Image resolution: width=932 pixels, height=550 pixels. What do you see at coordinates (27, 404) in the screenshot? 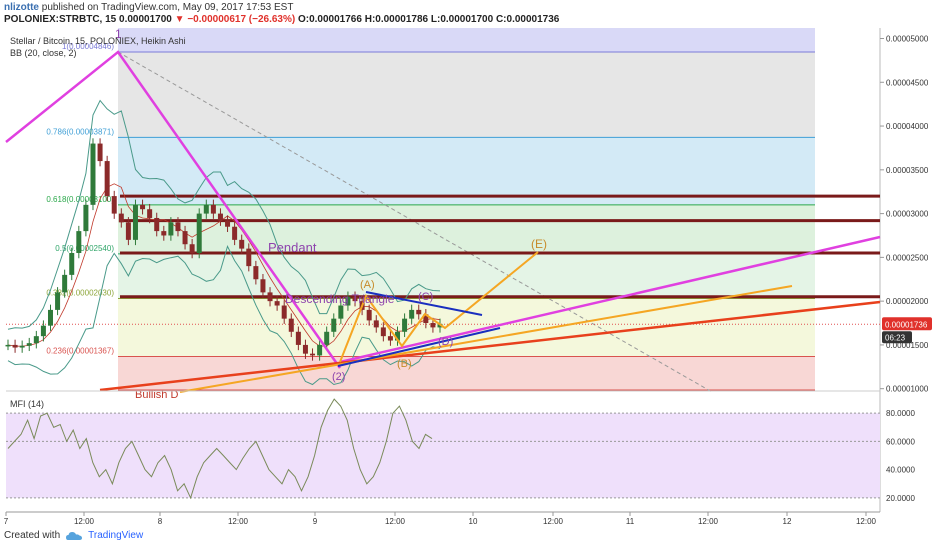
I see `mfi-indicator-label: MFI (14)` at bounding box center [27, 404].